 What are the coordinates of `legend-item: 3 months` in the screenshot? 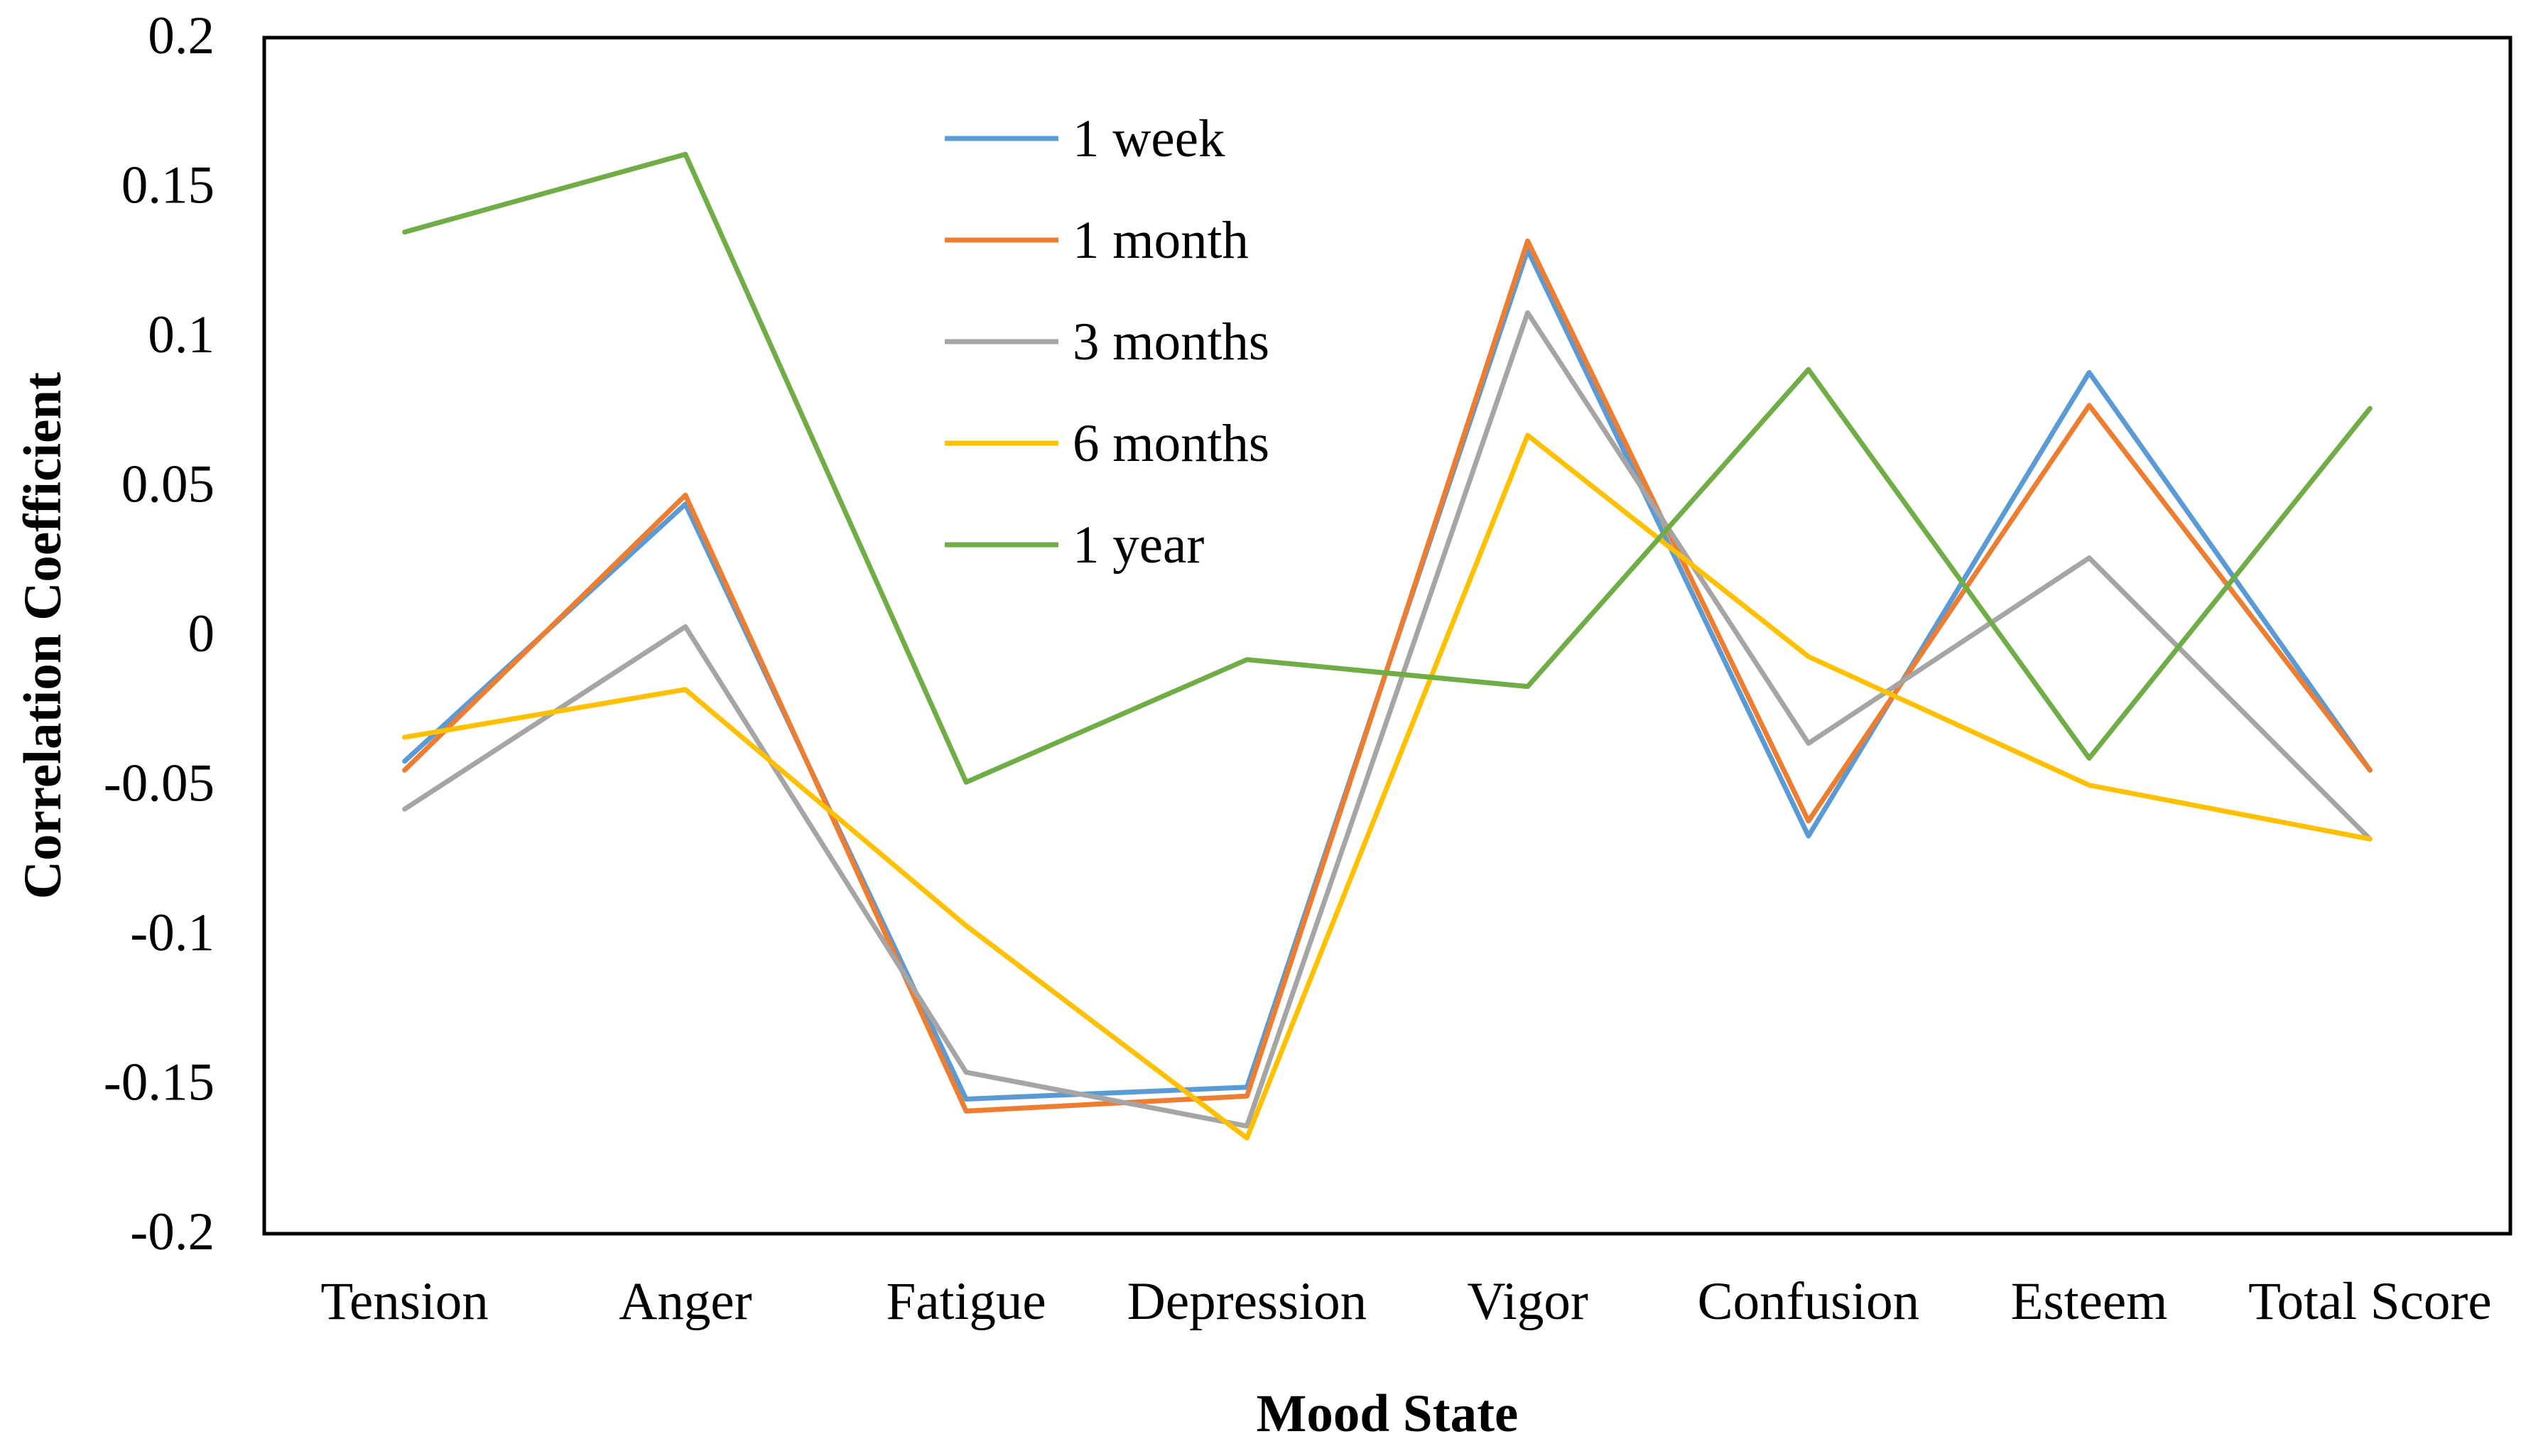 It's located at (1107, 342).